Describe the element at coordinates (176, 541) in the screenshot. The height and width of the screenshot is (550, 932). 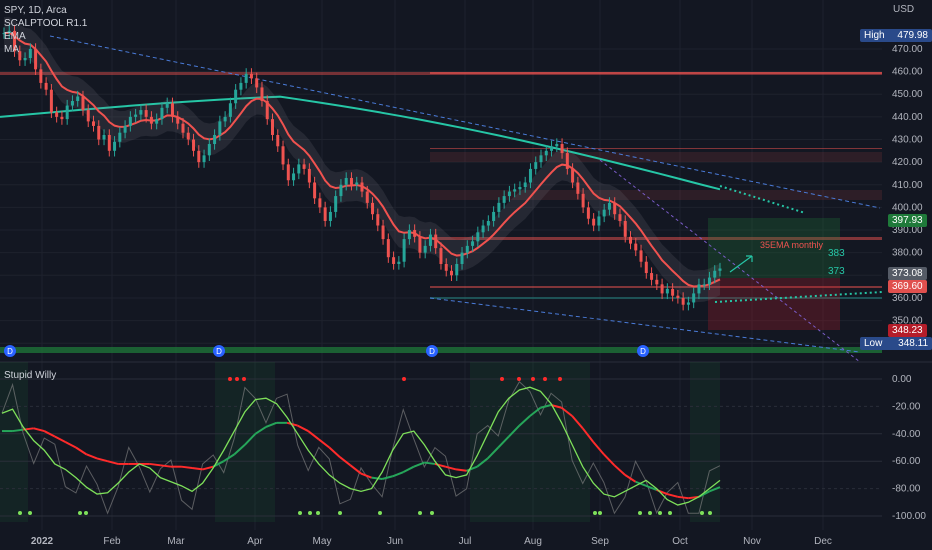
I see `x-tick-label: Mar` at that location.